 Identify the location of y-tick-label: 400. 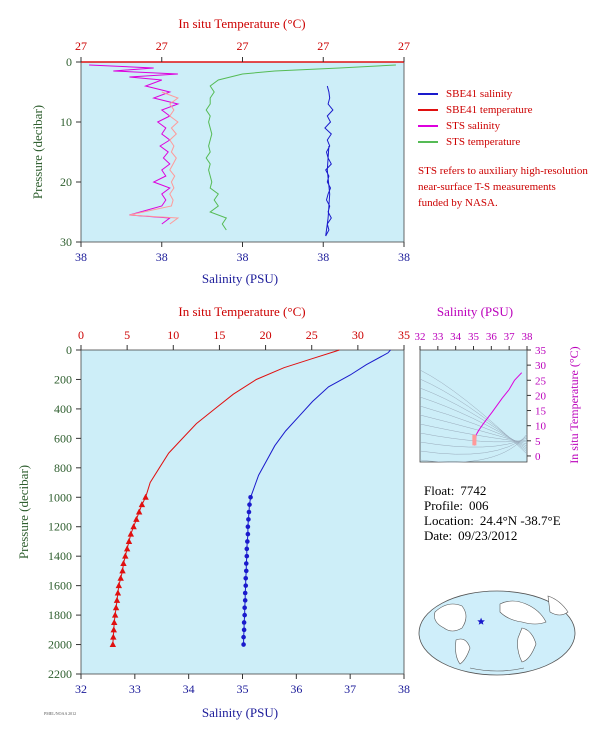
(63, 409).